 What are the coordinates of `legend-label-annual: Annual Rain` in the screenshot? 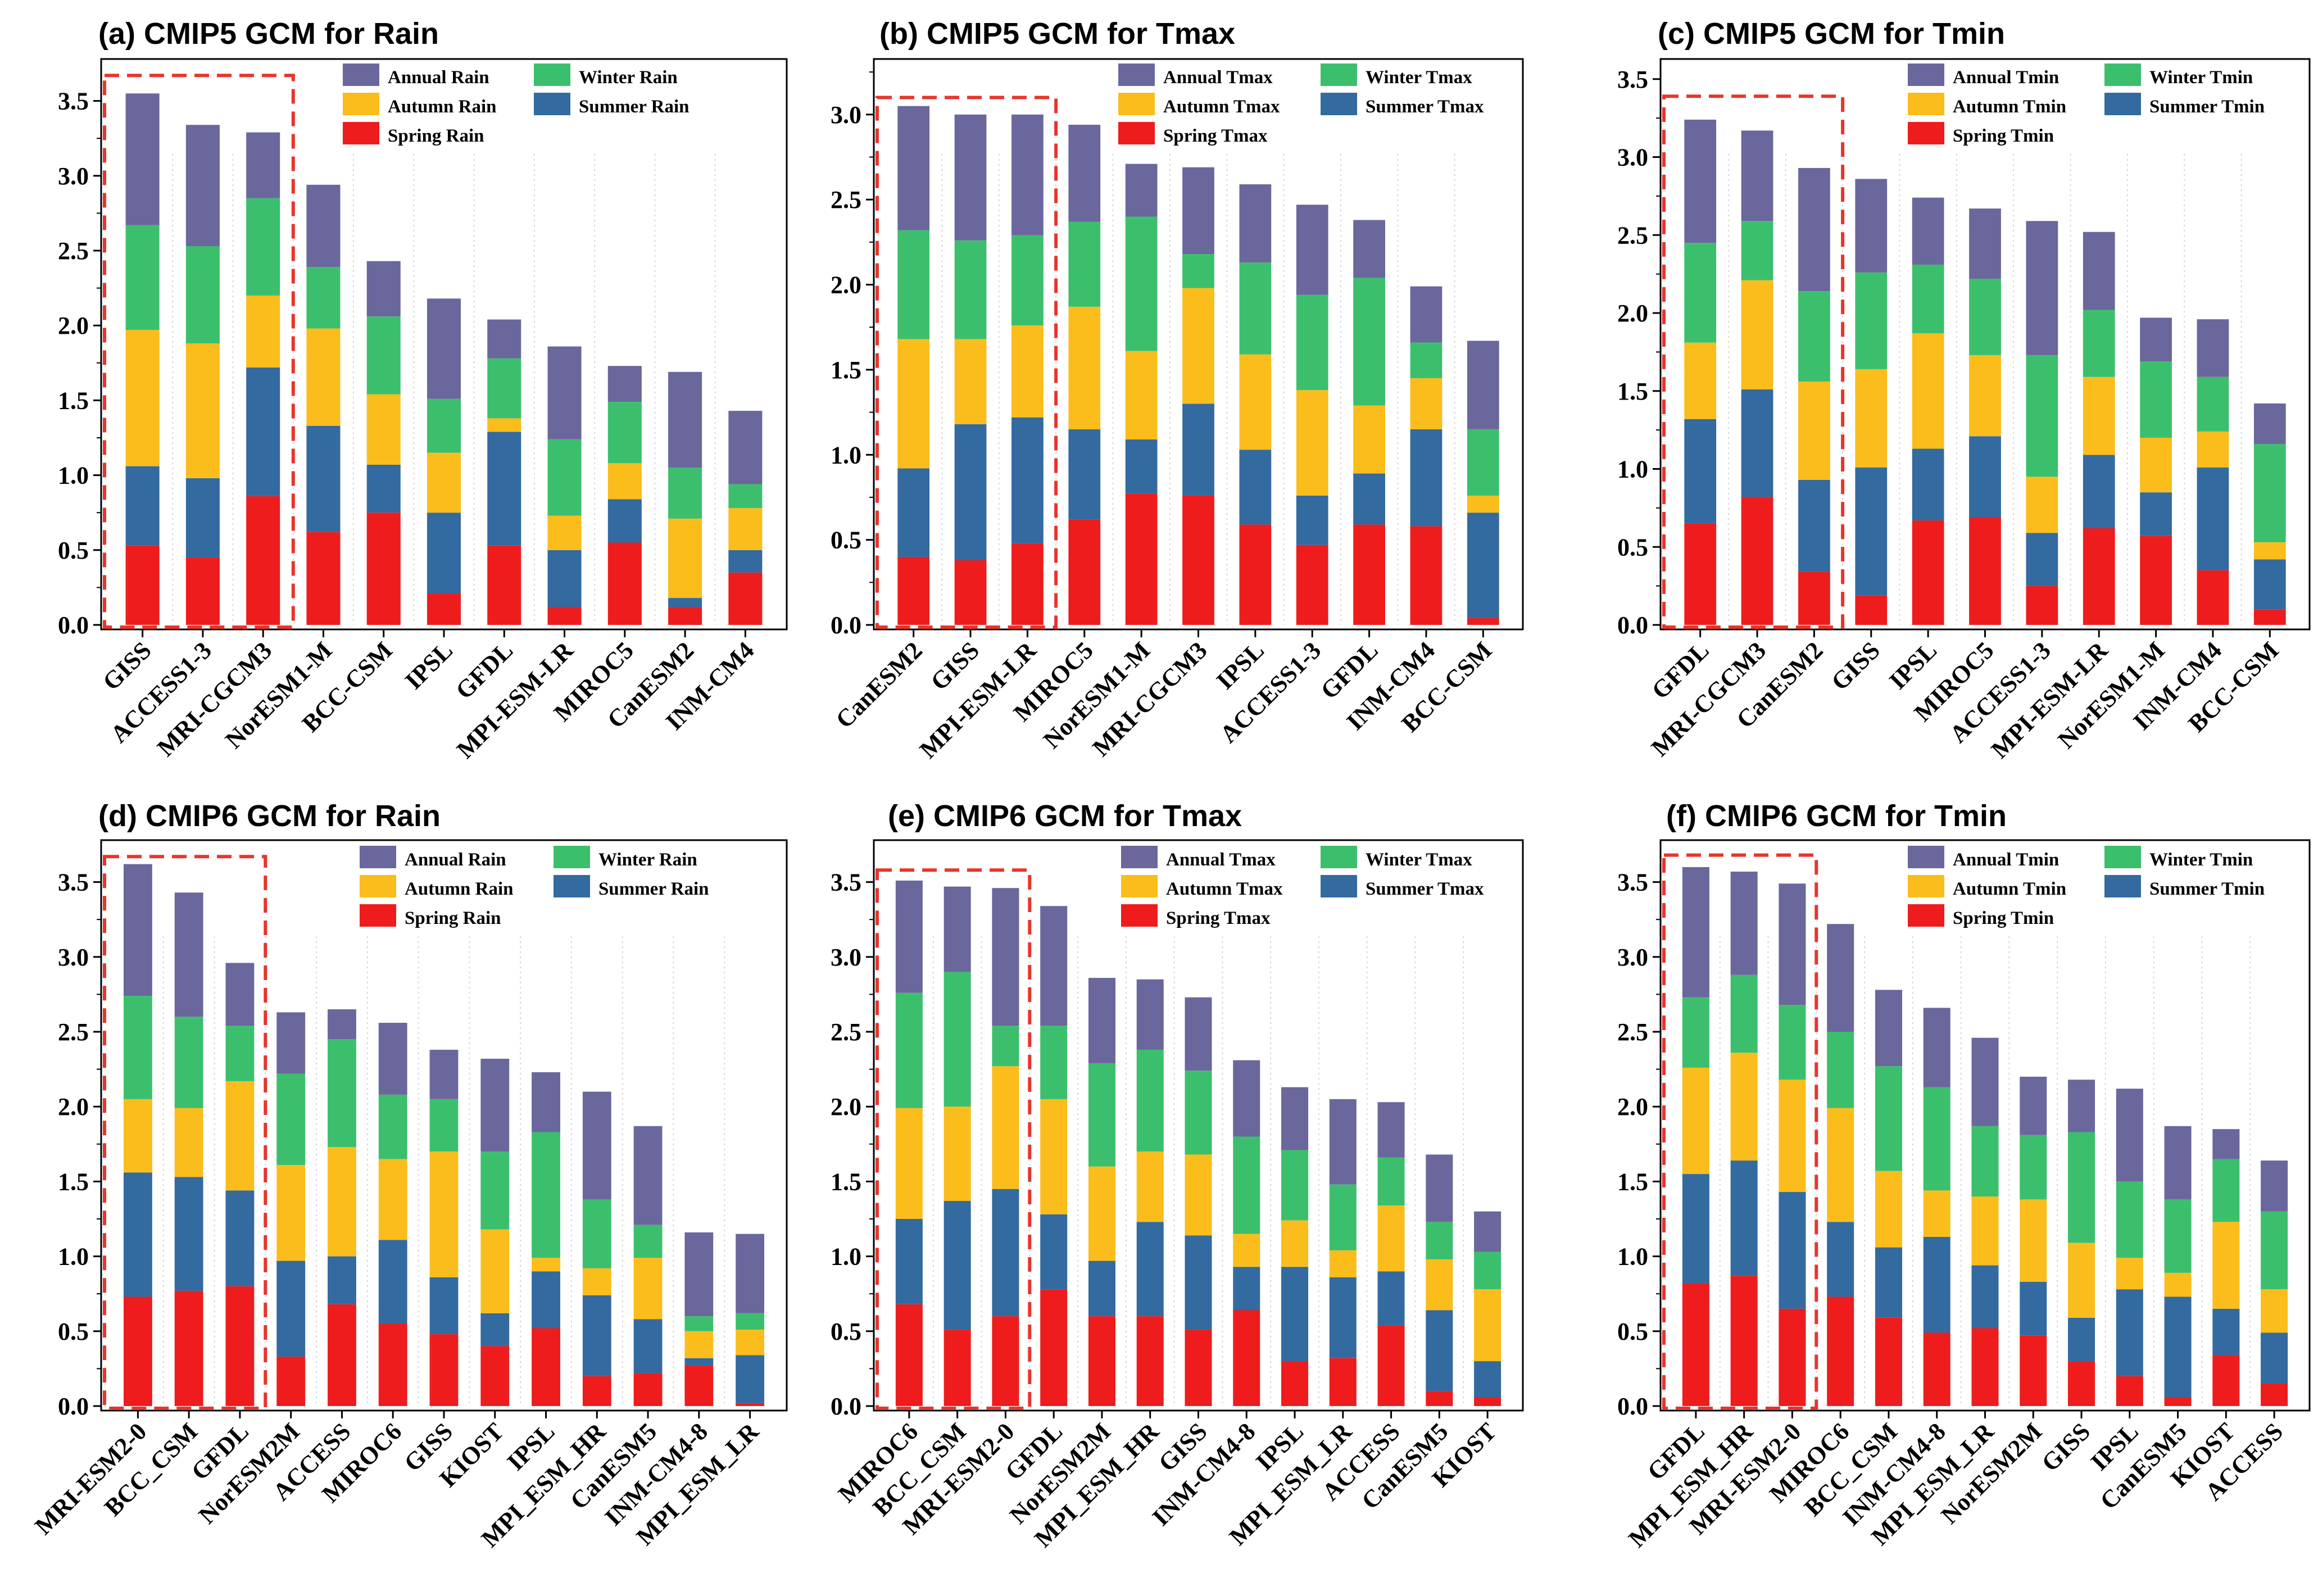 It's located at (456, 860).